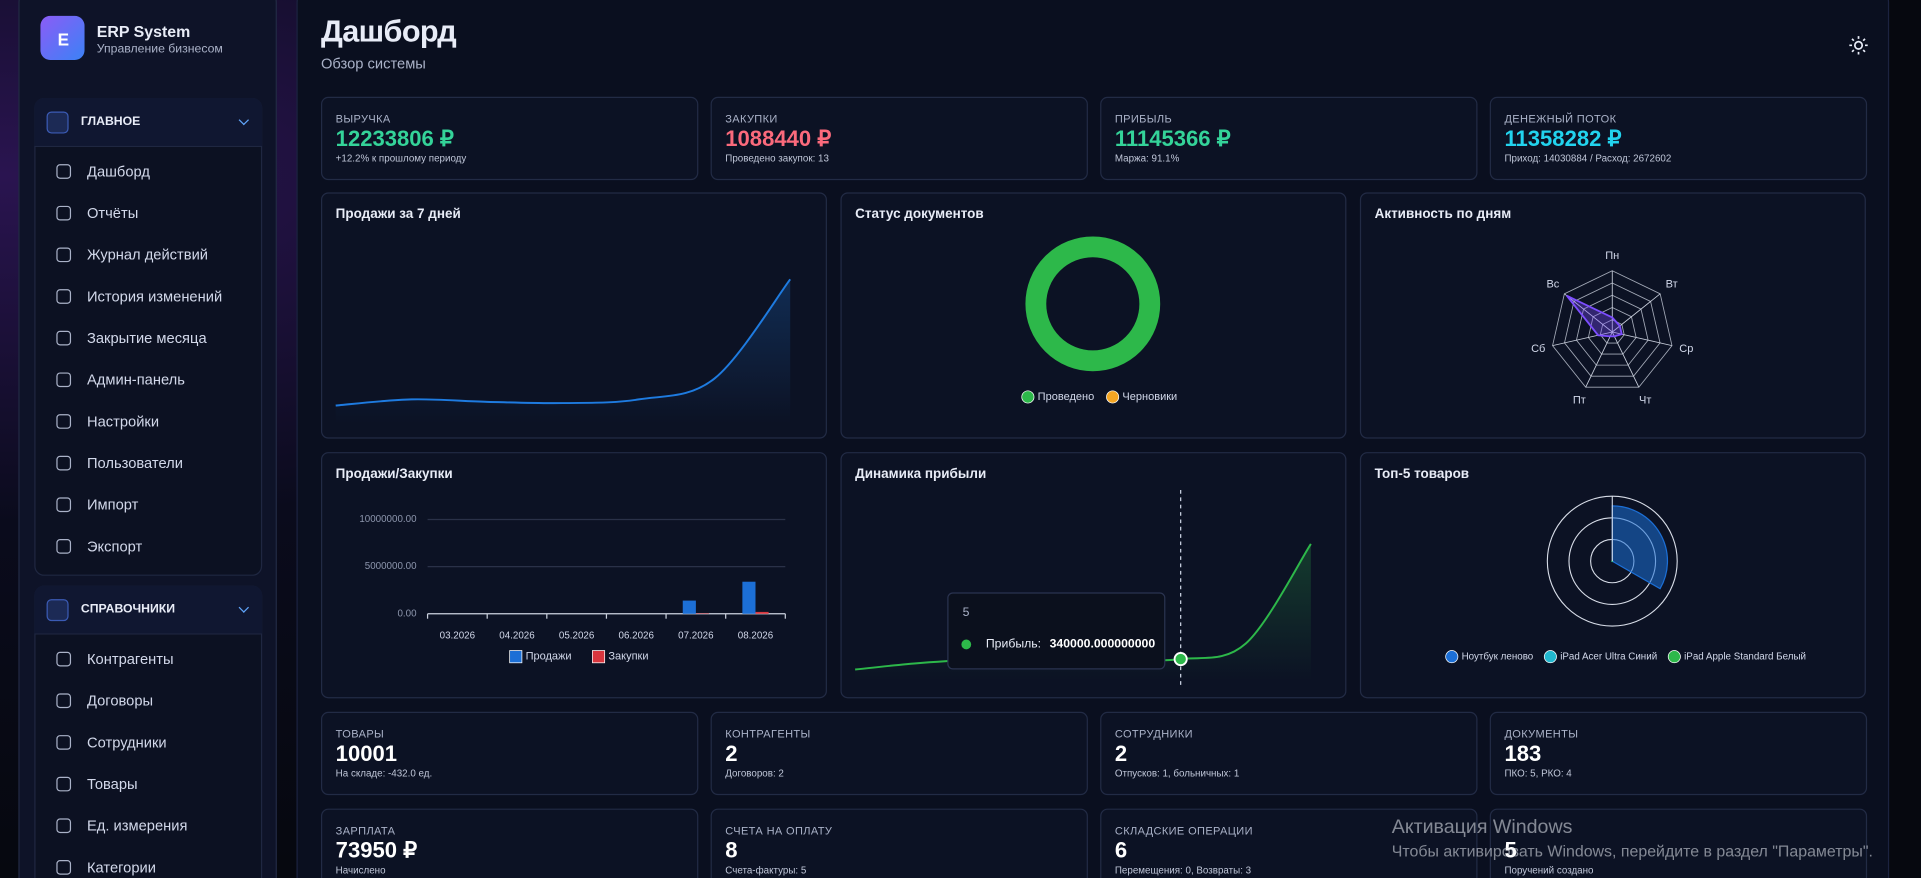 The image size is (1921, 878). What do you see at coordinates (114, 546) in the screenshot?
I see `menu-item: Экспорт` at bounding box center [114, 546].